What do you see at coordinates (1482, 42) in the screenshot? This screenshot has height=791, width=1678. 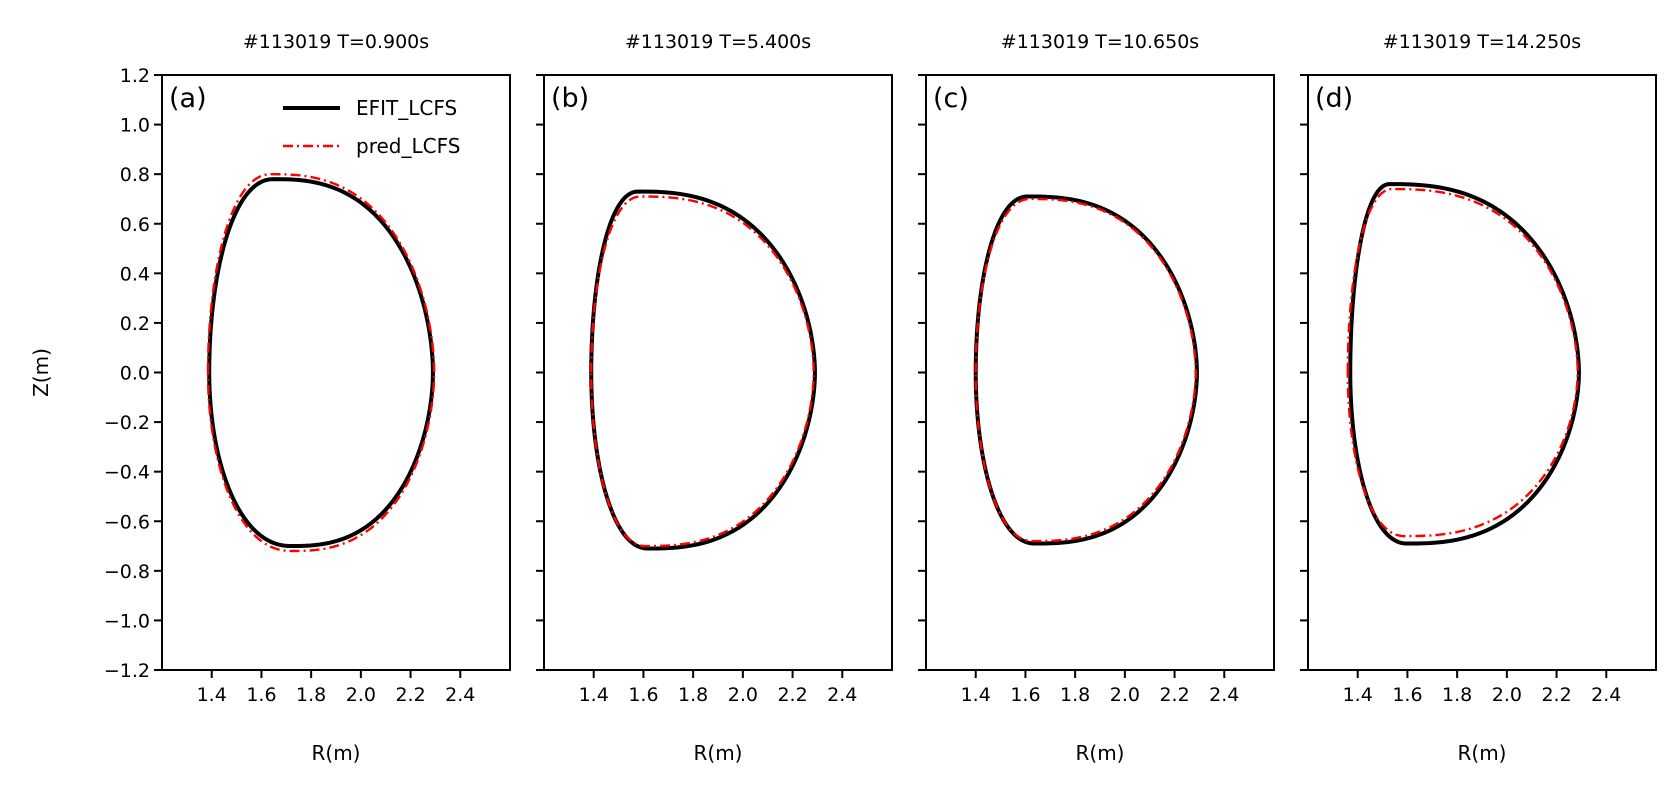 I see `panel-title: #113019 T=14.250s` at bounding box center [1482, 42].